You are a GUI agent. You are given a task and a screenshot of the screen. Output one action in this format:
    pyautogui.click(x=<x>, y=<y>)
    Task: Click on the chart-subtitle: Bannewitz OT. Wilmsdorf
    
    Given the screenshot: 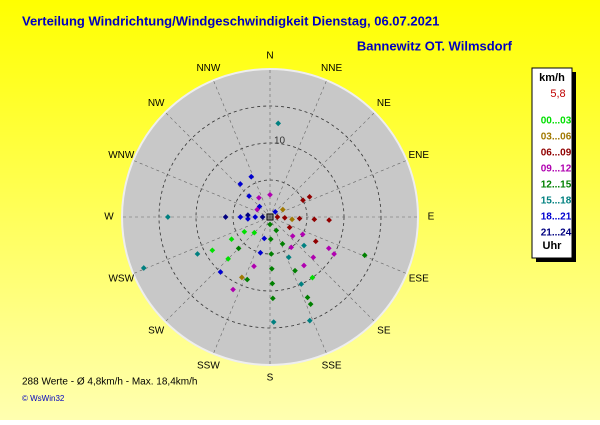 What is the action you would take?
    pyautogui.click(x=435, y=45)
    